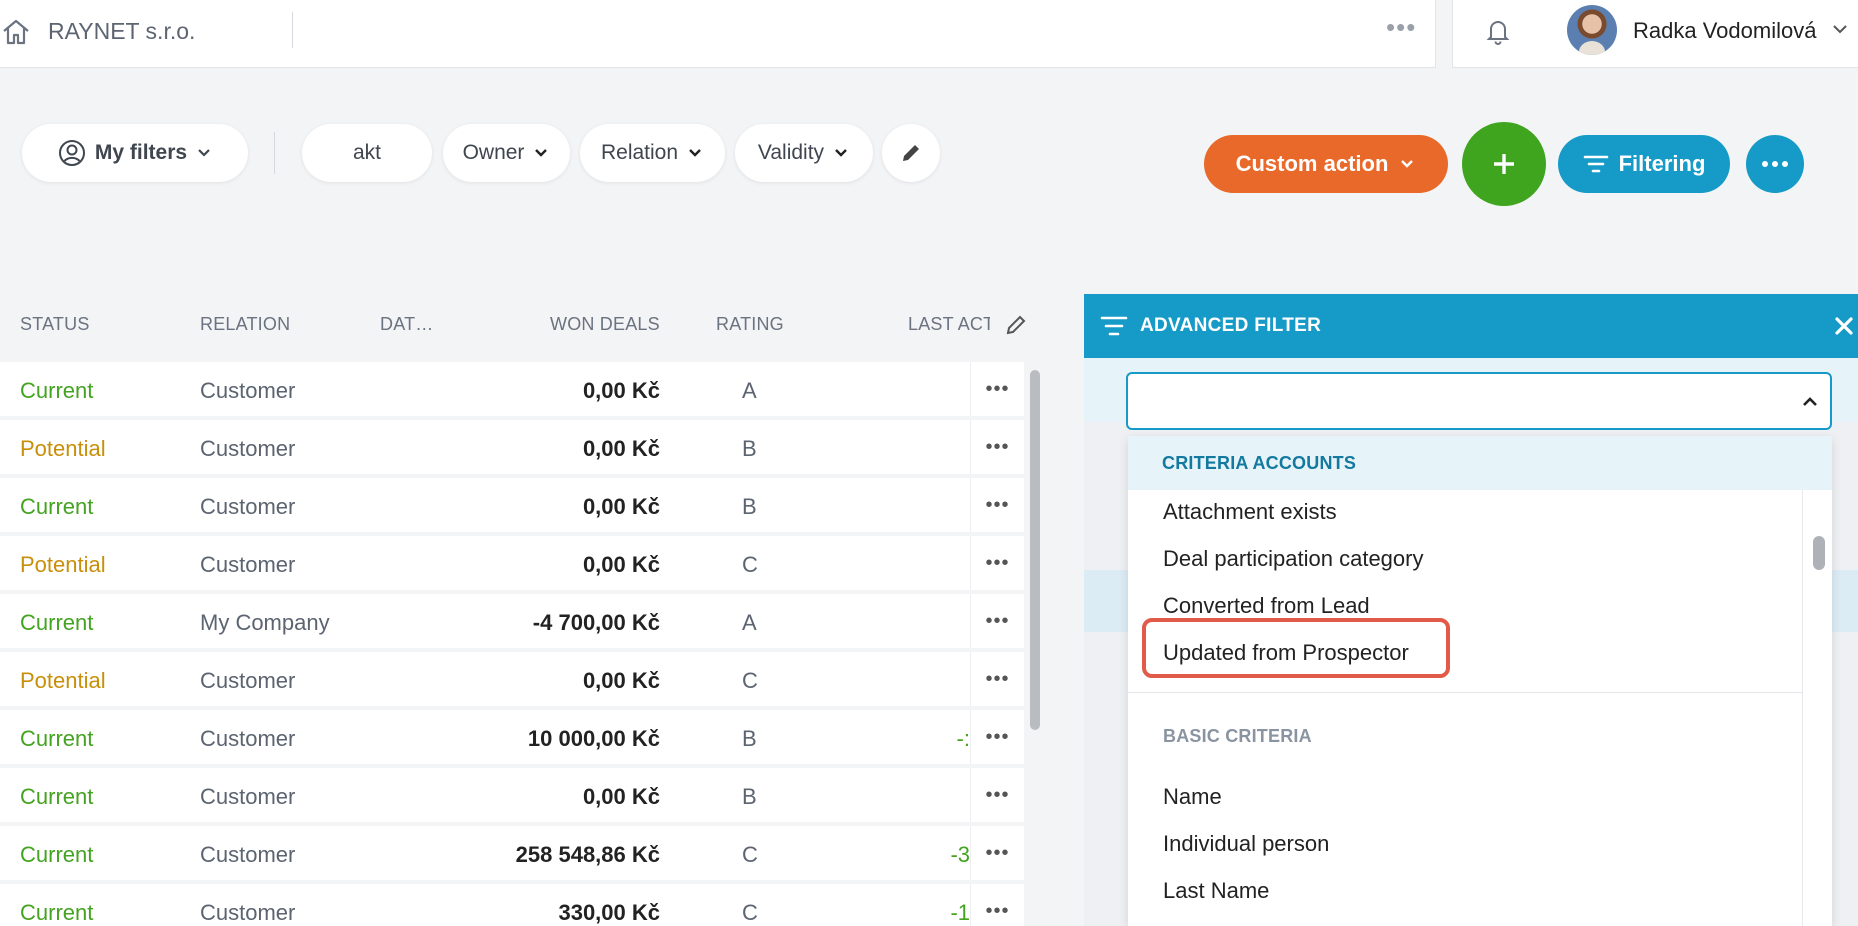 The width and height of the screenshot is (1858, 926). I want to click on bell-icon, so click(1498, 31).